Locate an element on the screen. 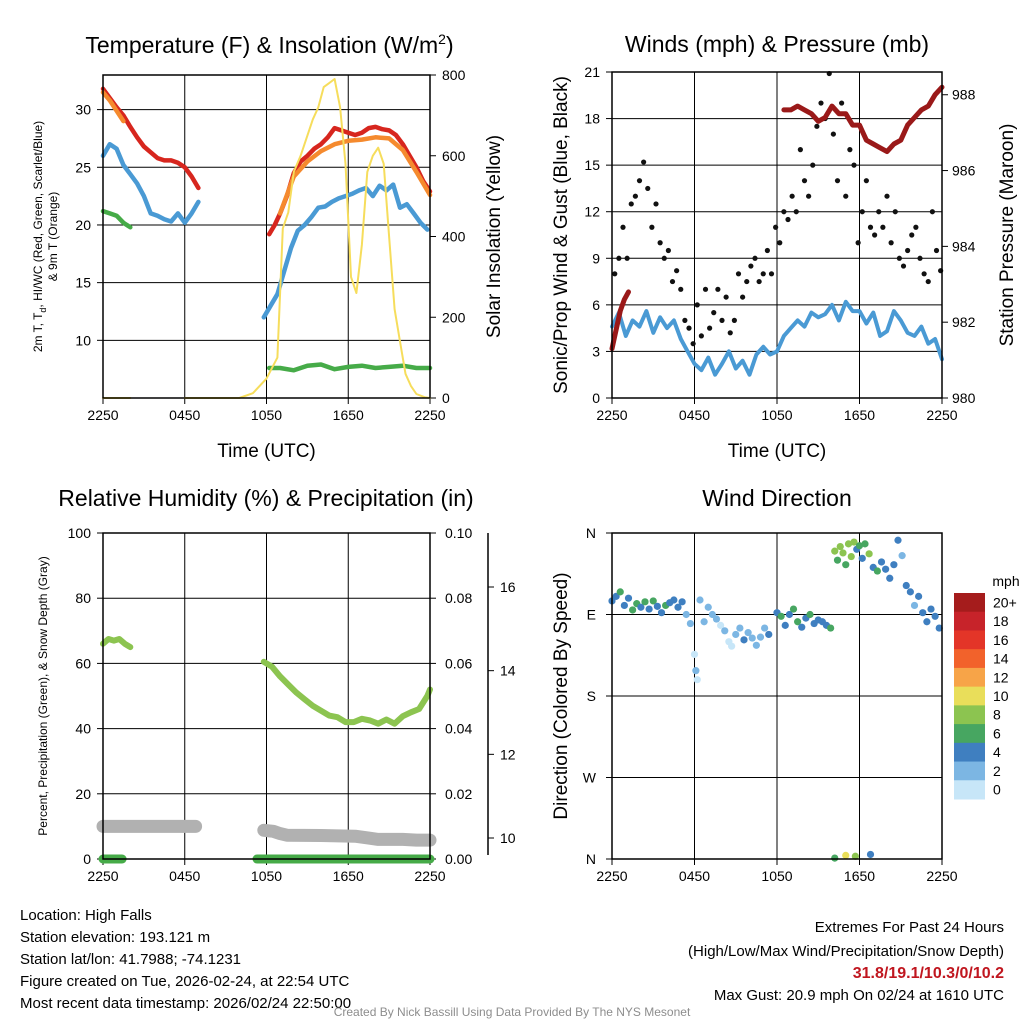  humidity-x-tick-label: 1650 is located at coordinates (348, 876).